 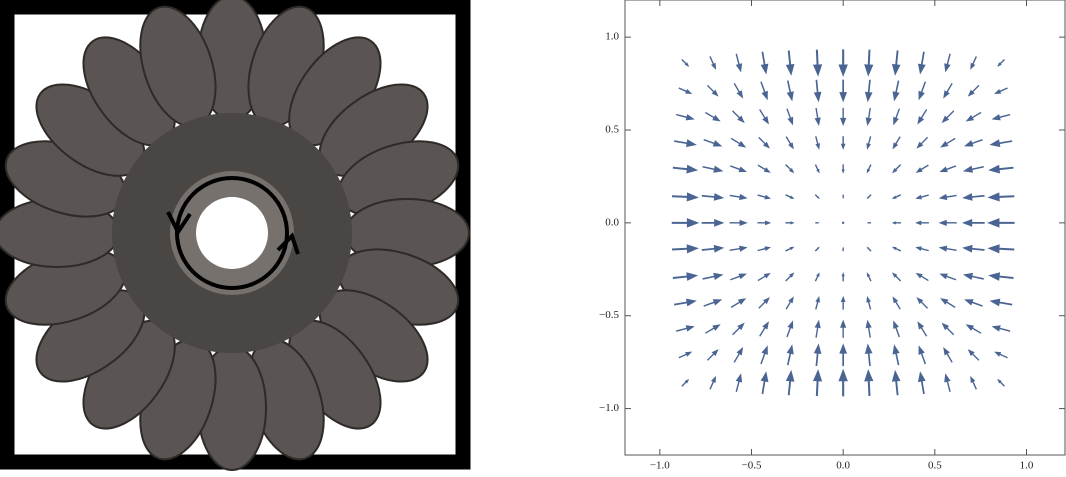 What do you see at coordinates (843, 466) in the screenshot?
I see `x-tick-label: 0.0` at bounding box center [843, 466].